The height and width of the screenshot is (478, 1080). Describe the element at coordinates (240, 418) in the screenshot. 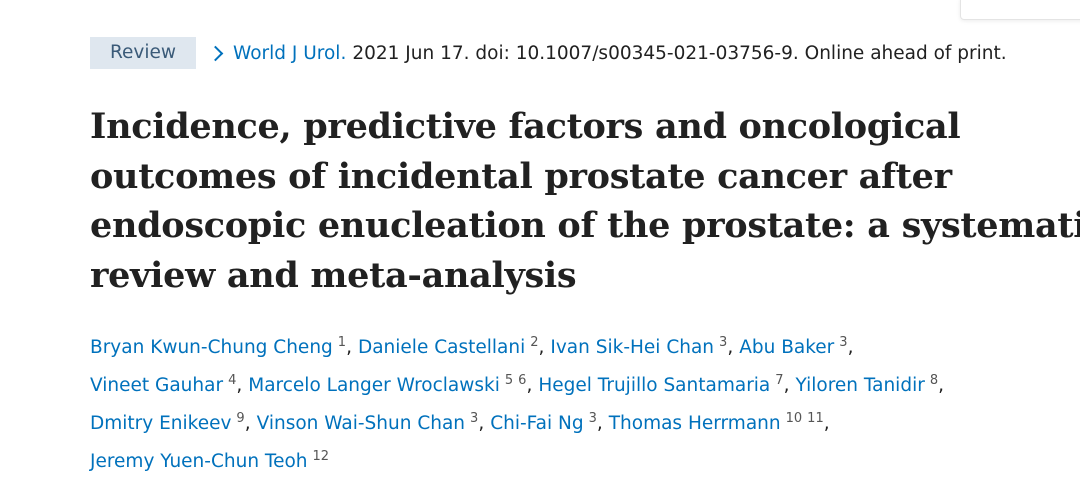

I see `affiliation-number: 9` at that location.